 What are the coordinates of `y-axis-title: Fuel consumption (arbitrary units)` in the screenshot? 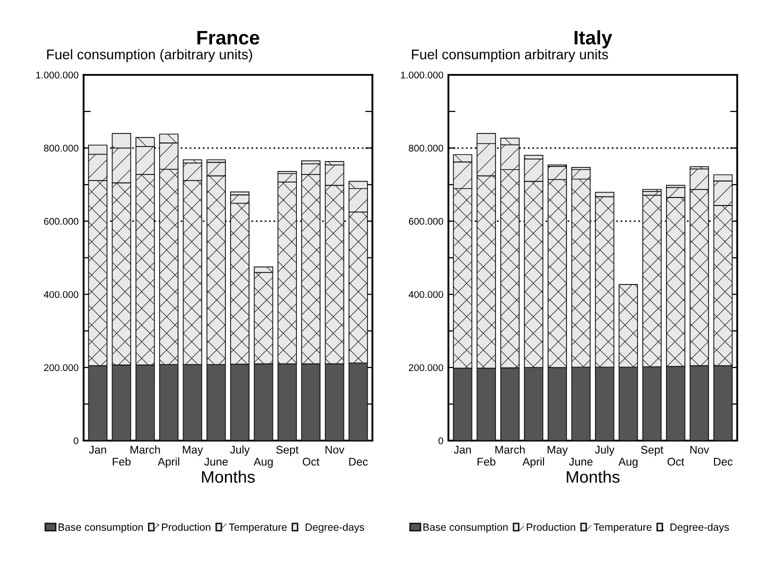 It's located at (149, 55).